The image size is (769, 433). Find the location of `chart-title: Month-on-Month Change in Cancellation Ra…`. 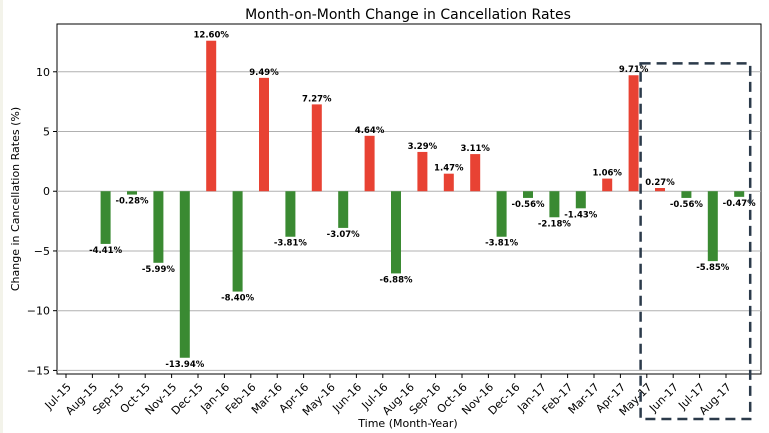

chart-title: Month-on-Month Change in Cancellation Ra… is located at coordinates (408, 15).